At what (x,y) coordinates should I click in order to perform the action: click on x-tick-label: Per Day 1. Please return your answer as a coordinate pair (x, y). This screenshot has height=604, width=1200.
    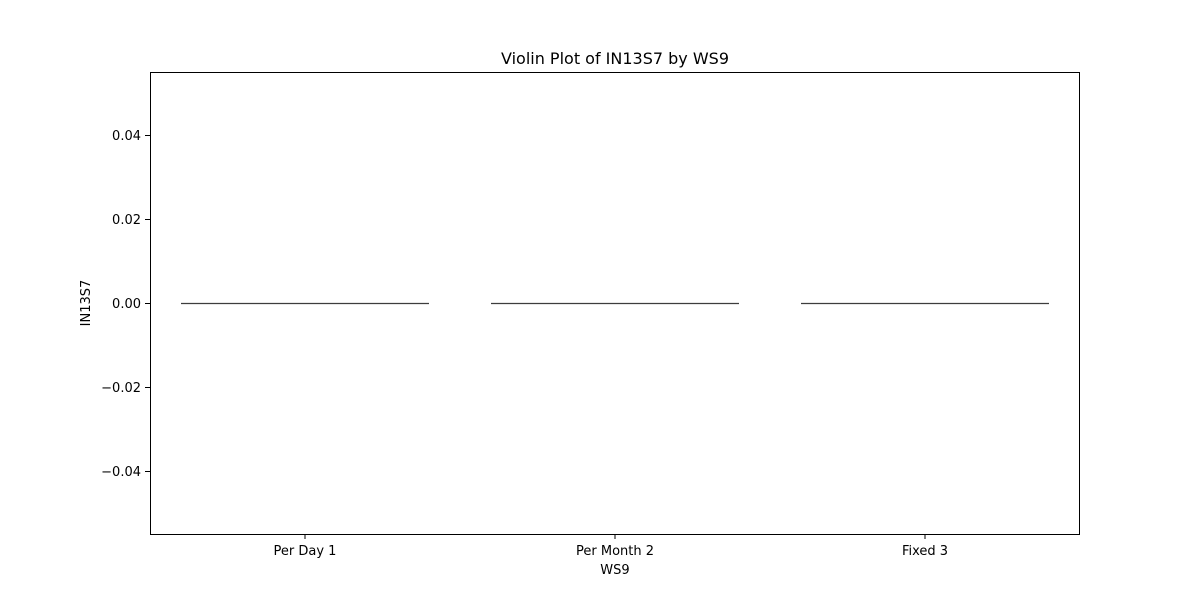
    Looking at the image, I should click on (305, 551).